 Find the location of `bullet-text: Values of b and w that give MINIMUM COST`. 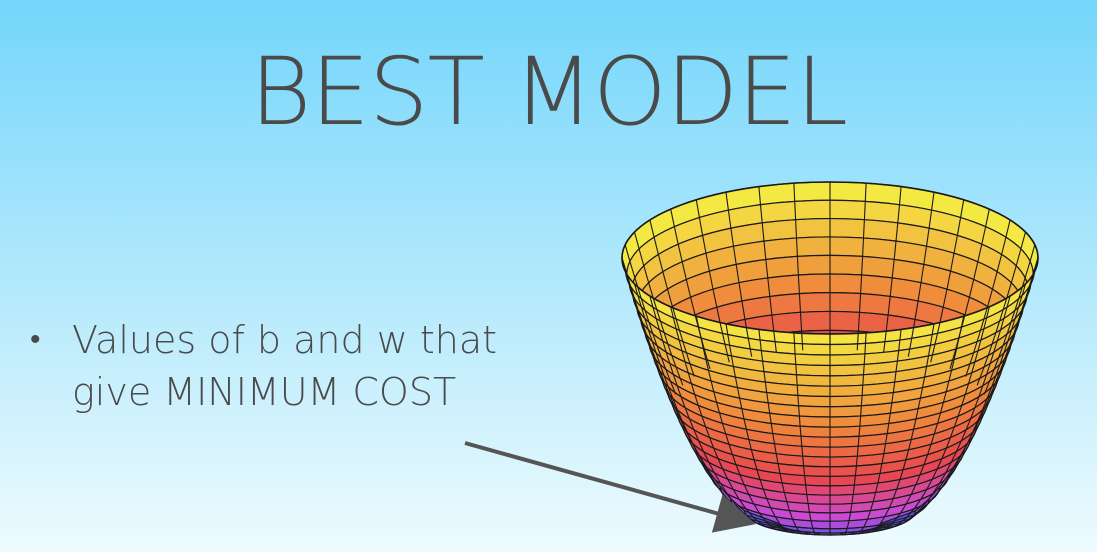

bullet-text: Values of b and w that give MINIMUM COST is located at coordinates (292, 366).